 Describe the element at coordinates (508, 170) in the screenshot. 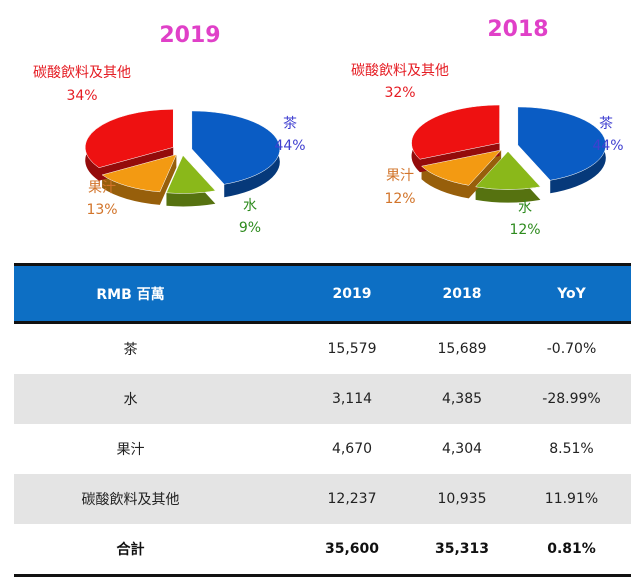

I see `pie-slice-water-2018` at that location.